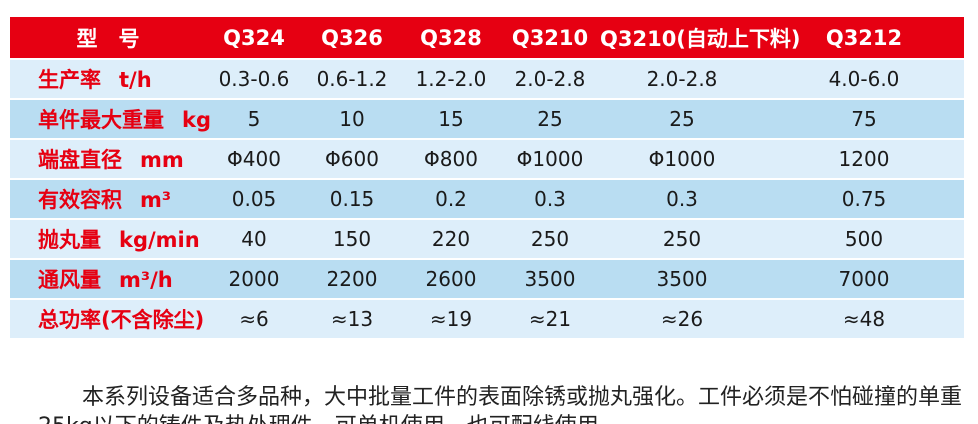 The width and height of the screenshot is (978, 424). I want to click on cell-value: 500, so click(864, 239).